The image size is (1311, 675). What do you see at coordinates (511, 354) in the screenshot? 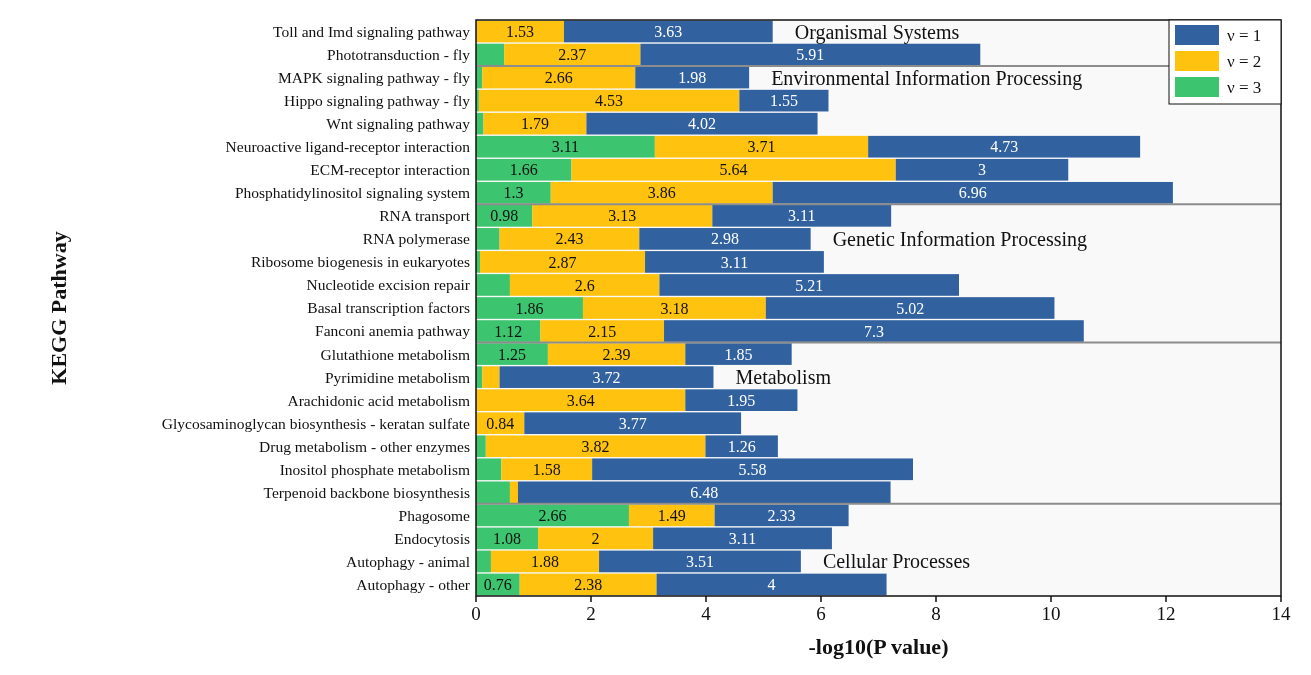
I see `data-label: 1.25` at bounding box center [511, 354].